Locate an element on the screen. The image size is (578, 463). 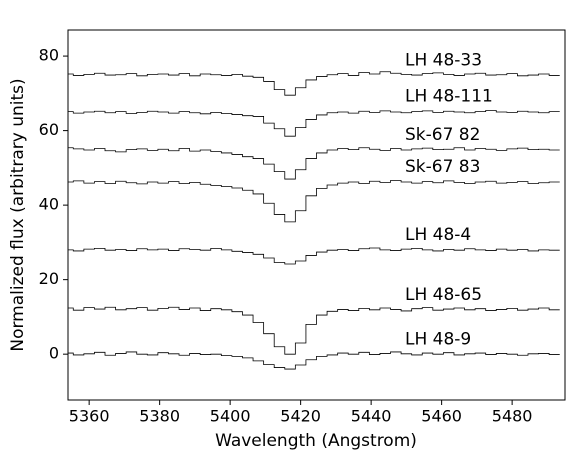
y-tick-label: 60 is located at coordinates (49, 129).